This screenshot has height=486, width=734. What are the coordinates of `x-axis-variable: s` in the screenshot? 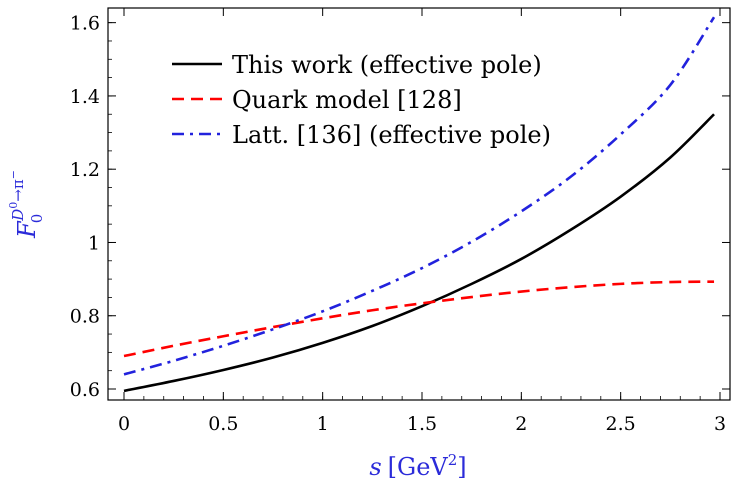 It's located at (375, 467).